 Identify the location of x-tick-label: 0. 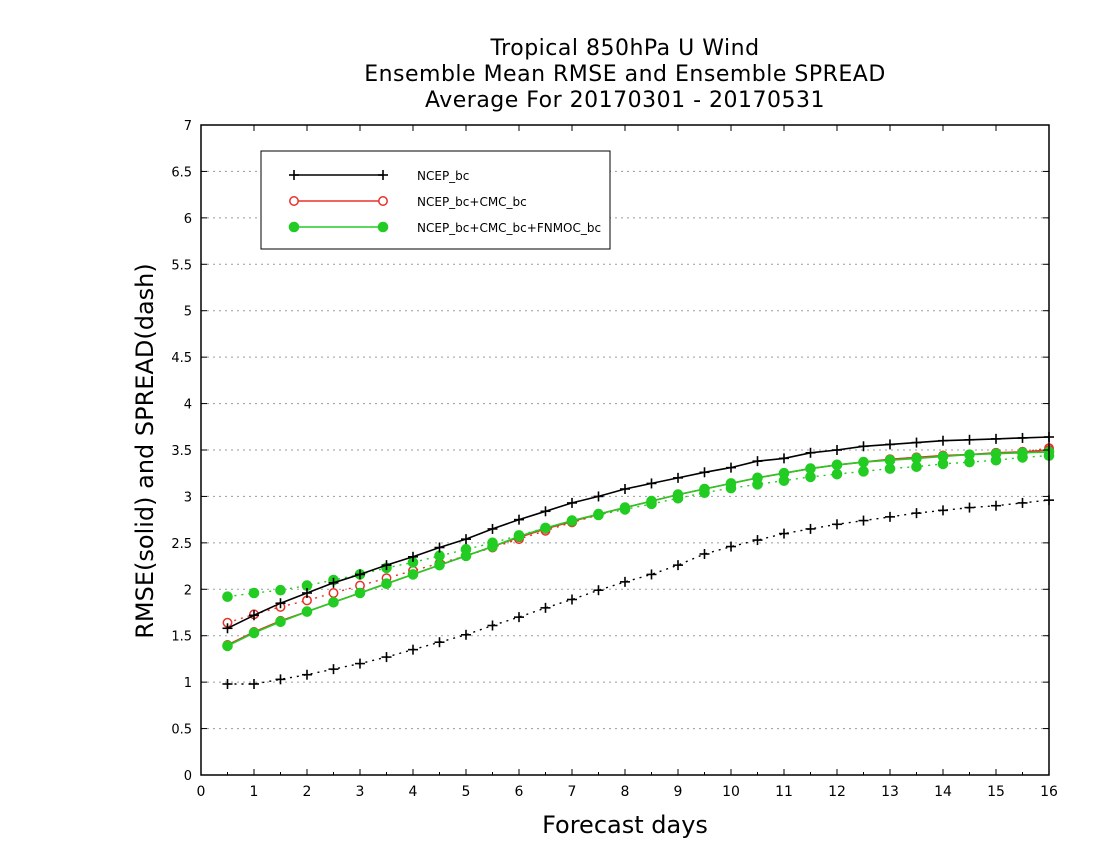
(201, 792).